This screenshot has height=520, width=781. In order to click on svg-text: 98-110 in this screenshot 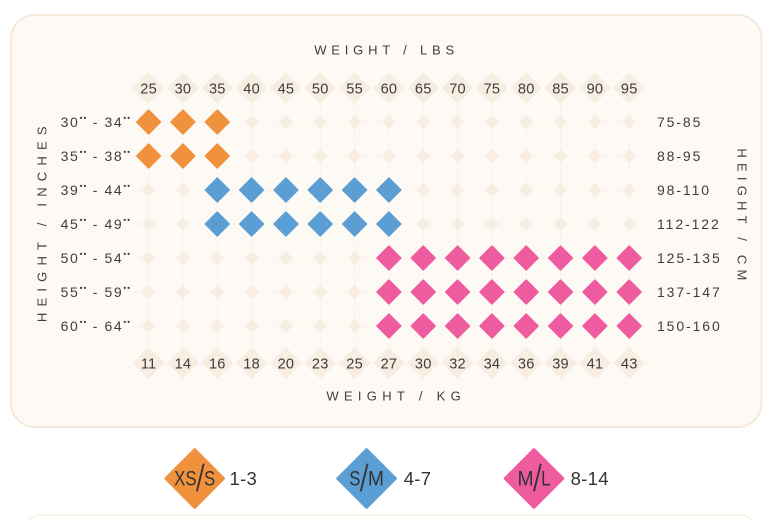, I will do `click(684, 190)`.